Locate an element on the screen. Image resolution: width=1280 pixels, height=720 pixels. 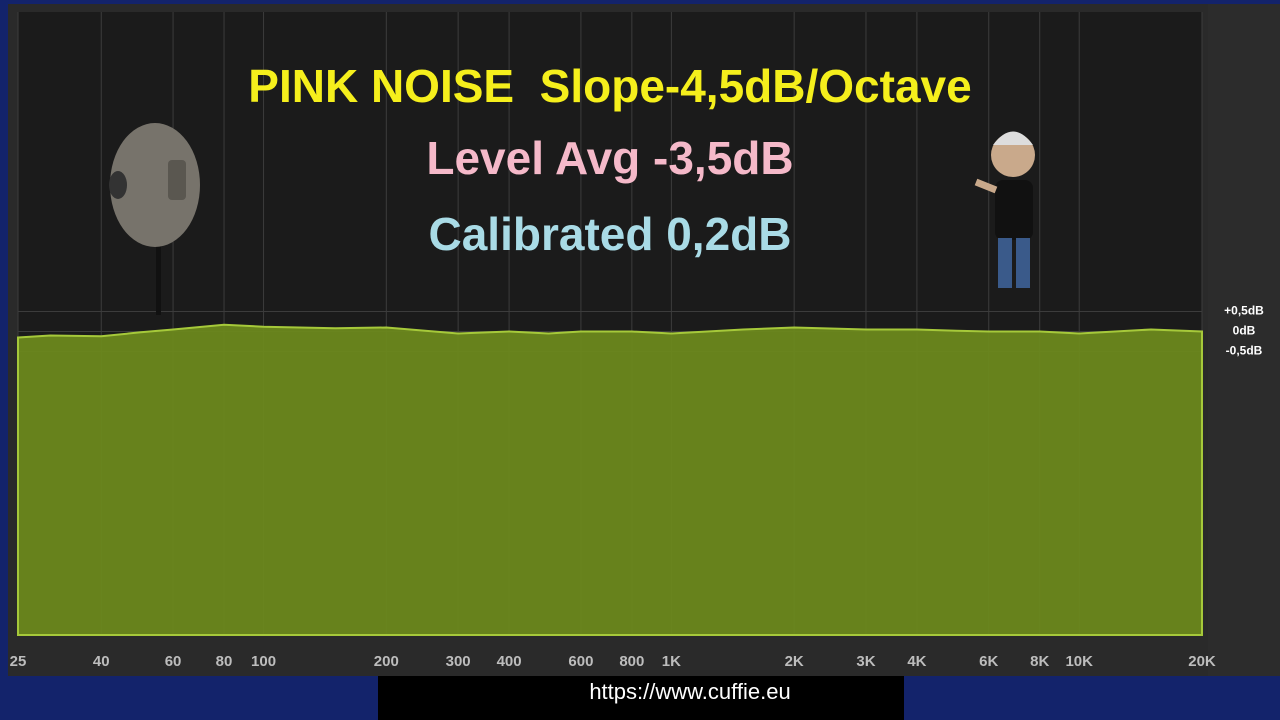
x-tick-label: 40 is located at coordinates (101, 661).